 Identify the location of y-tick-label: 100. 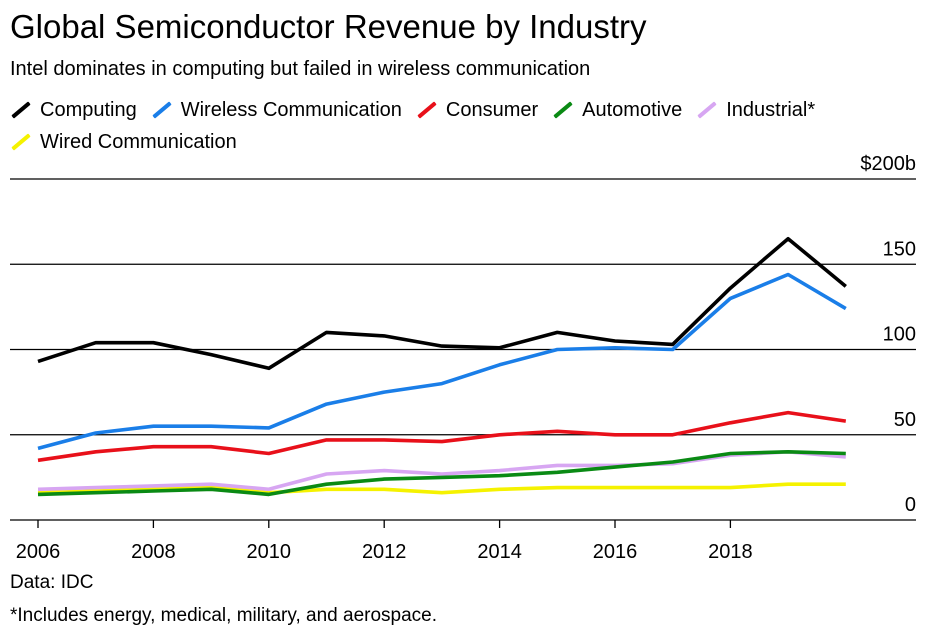
(899, 335).